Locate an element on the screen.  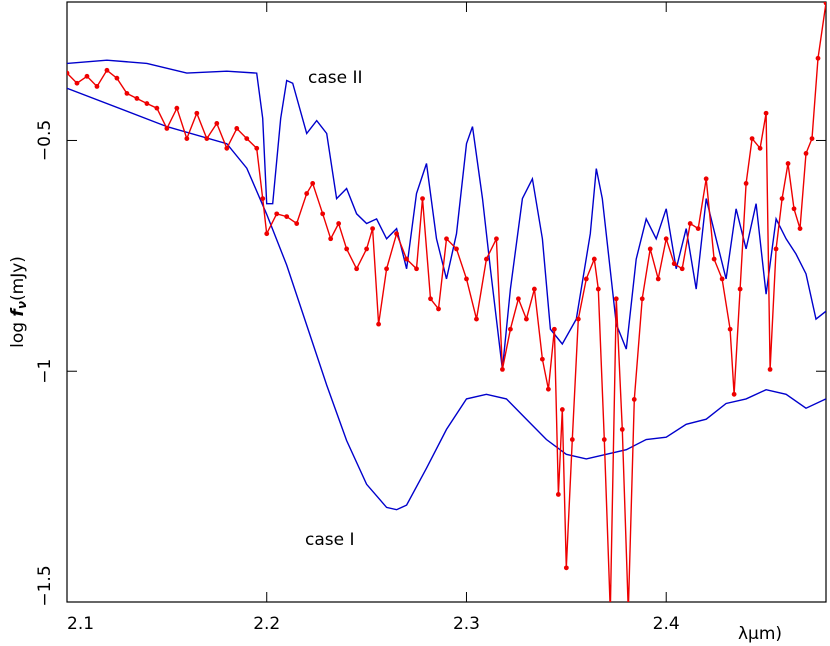
y-tick-label: −1 is located at coordinates (45, 371).